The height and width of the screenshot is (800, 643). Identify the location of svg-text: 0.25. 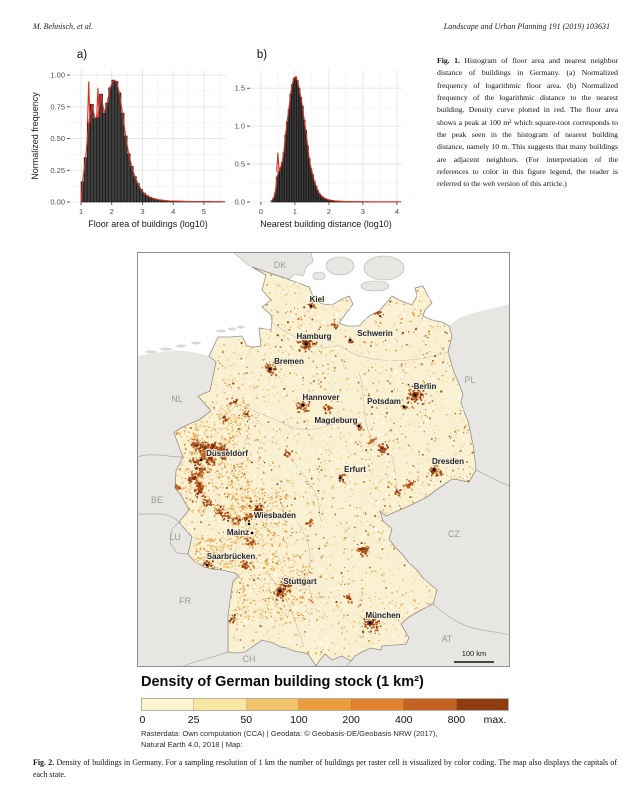
(57, 170).